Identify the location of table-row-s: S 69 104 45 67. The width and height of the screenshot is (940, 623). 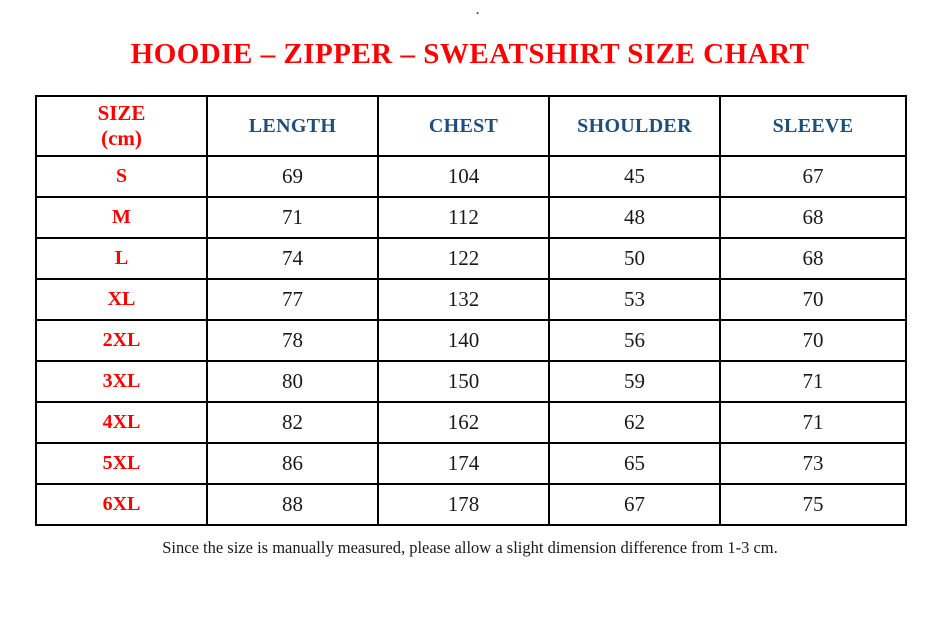
(471, 176).